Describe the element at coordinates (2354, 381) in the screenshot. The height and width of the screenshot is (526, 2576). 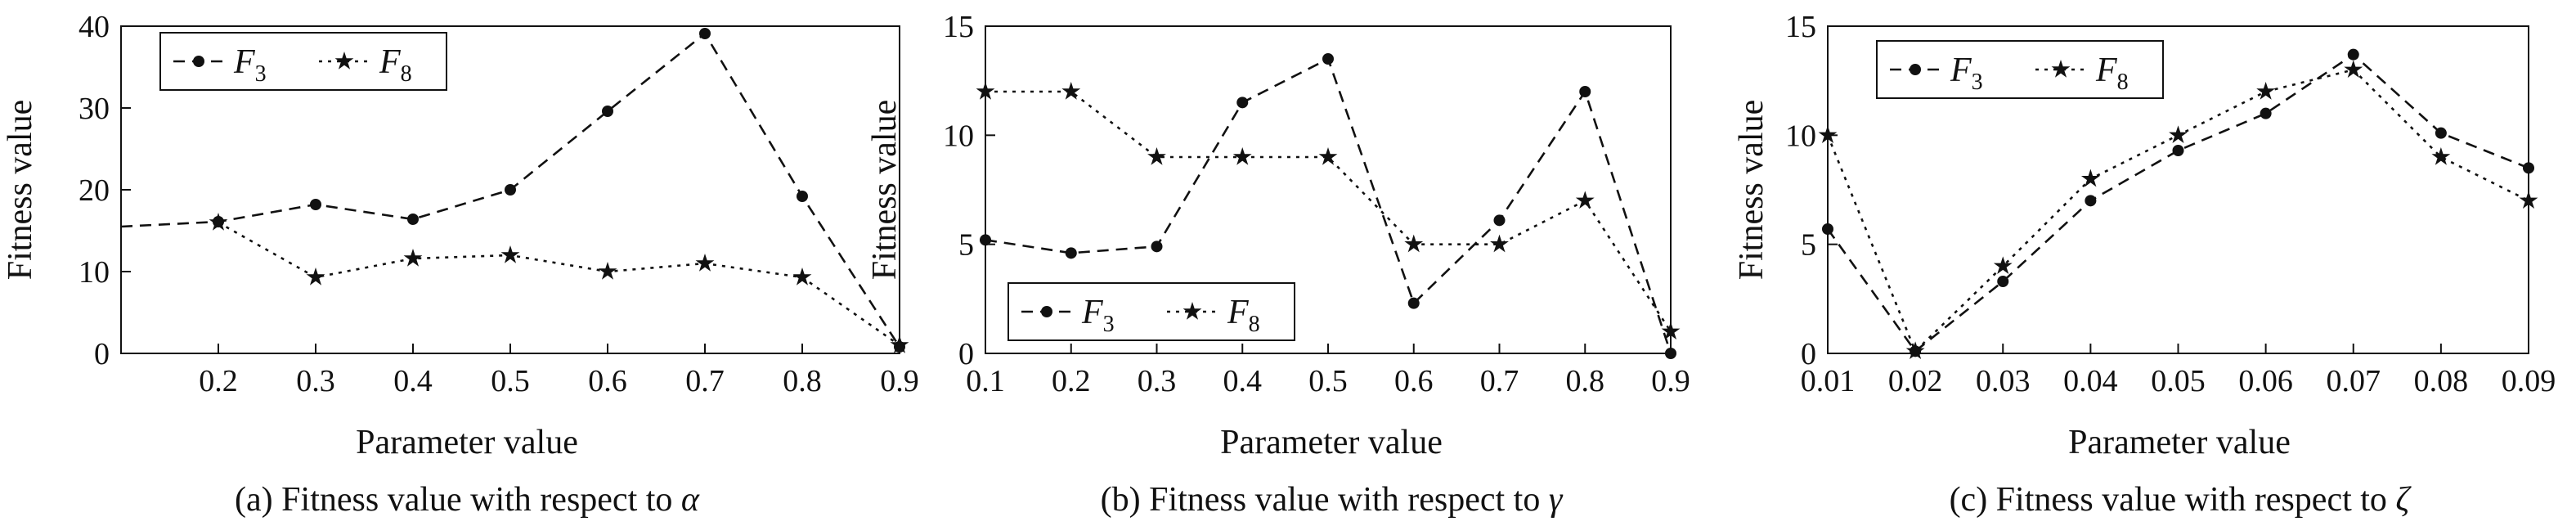
I see `x-tick-label: 0.07` at that location.